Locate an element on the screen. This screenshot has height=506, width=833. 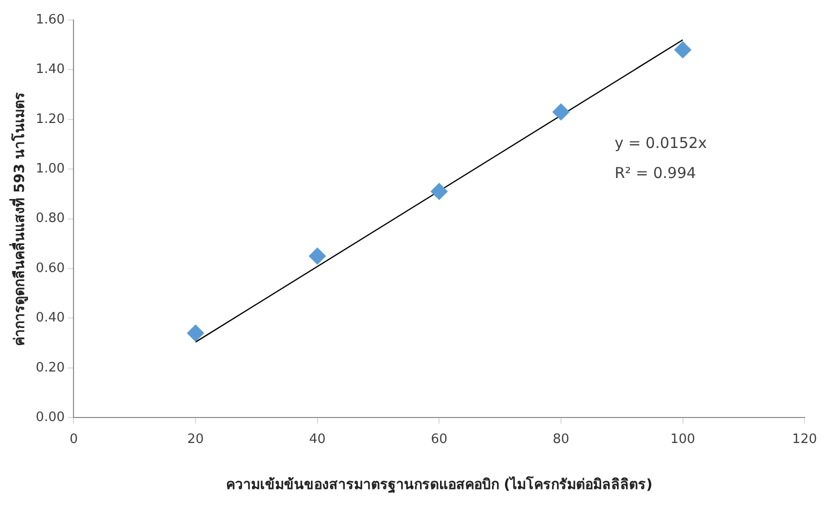
x-tick-label: 0 is located at coordinates (74, 439).